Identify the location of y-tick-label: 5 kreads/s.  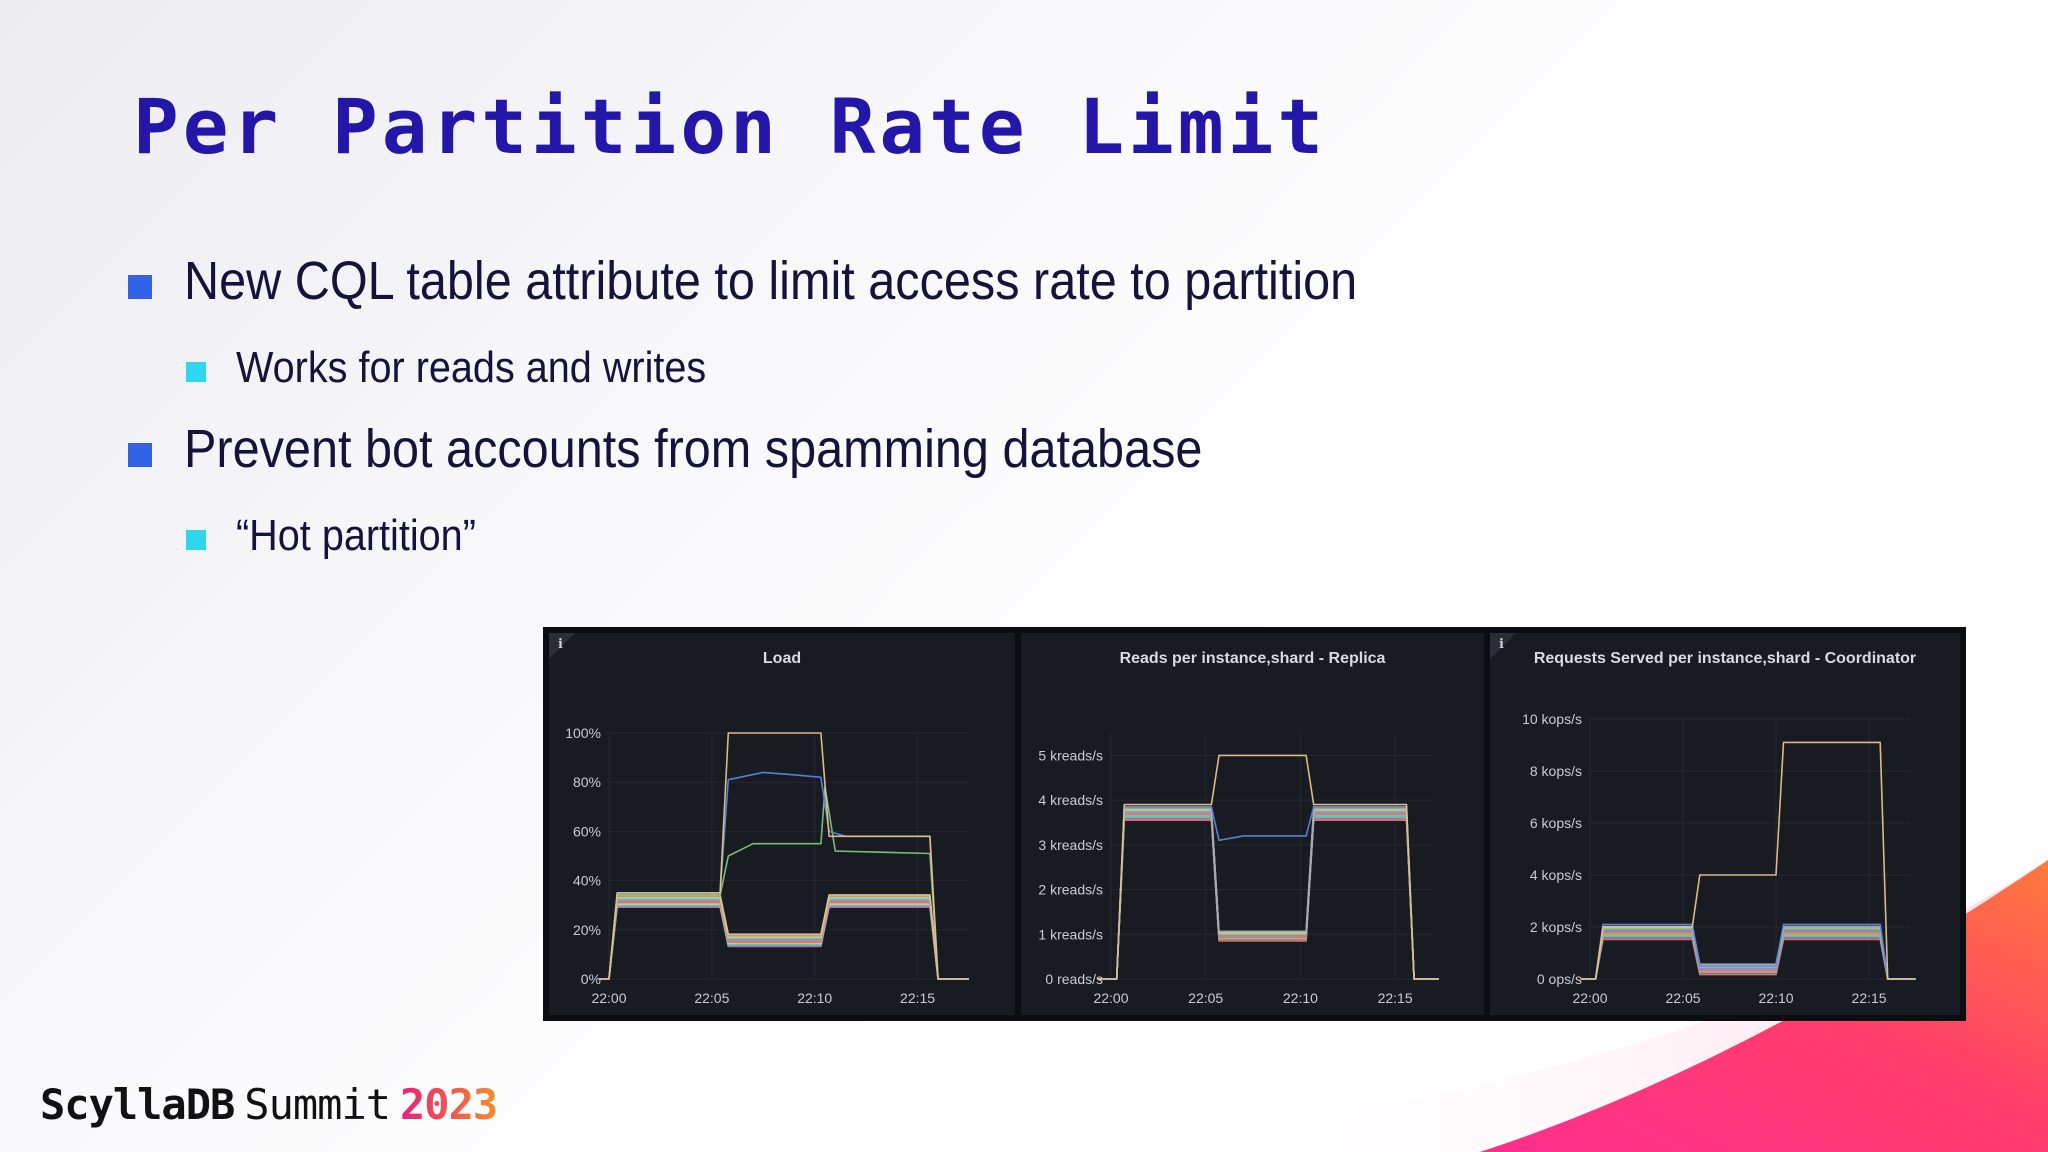
(1070, 755).